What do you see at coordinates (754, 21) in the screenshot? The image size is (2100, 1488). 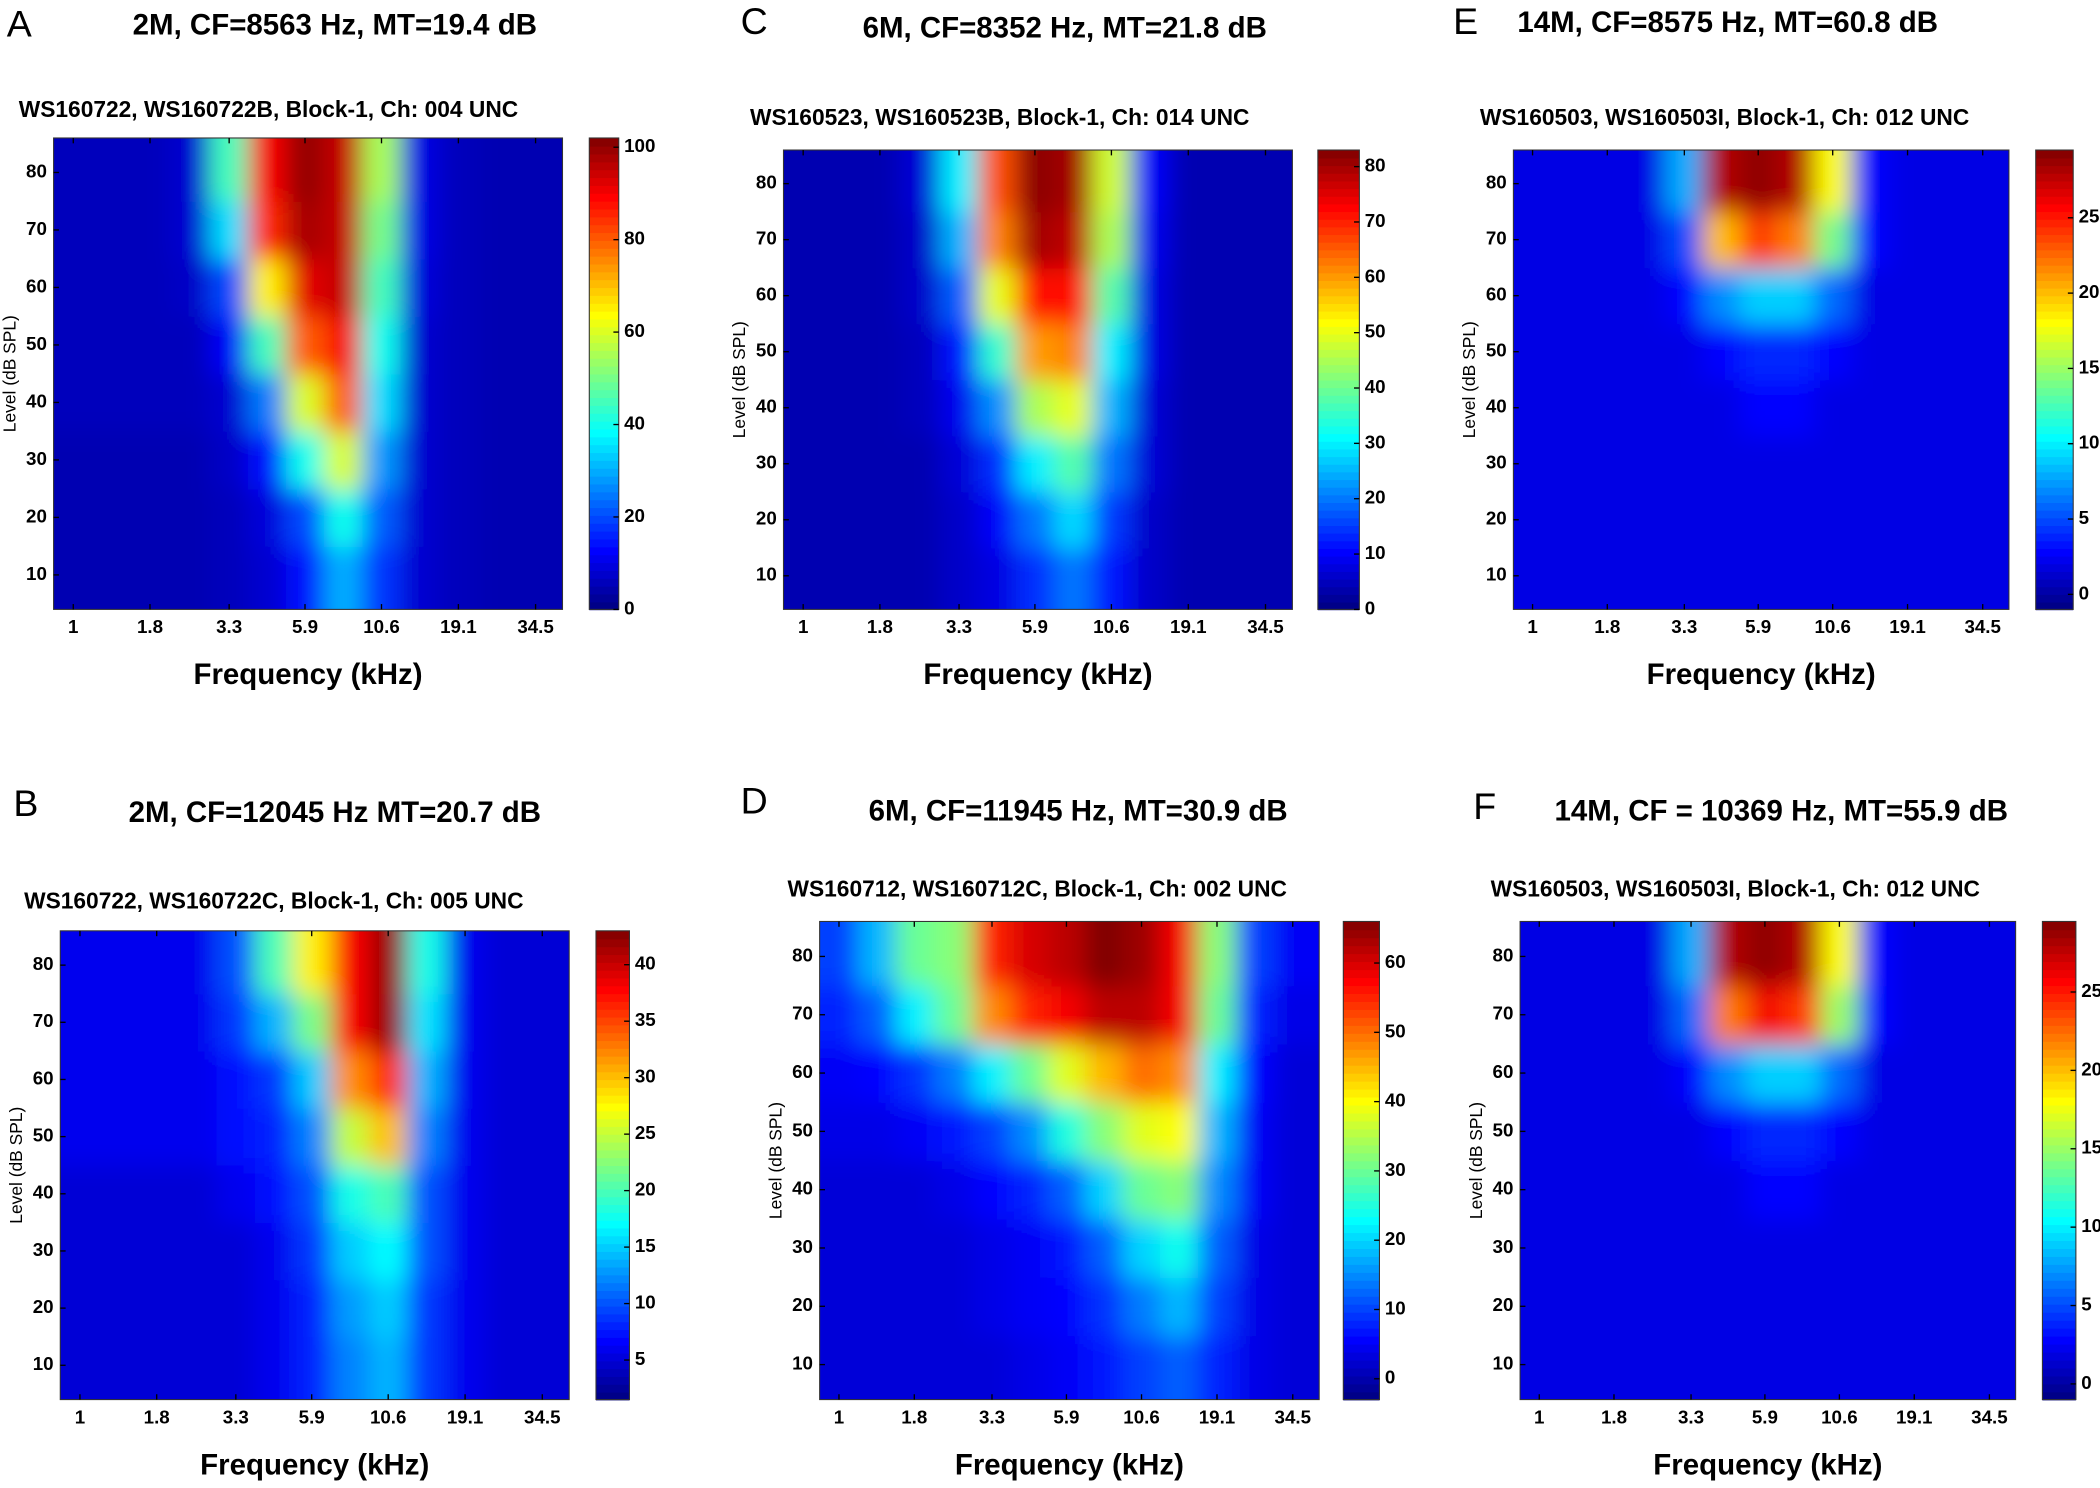 I see `panel-letter: C` at bounding box center [754, 21].